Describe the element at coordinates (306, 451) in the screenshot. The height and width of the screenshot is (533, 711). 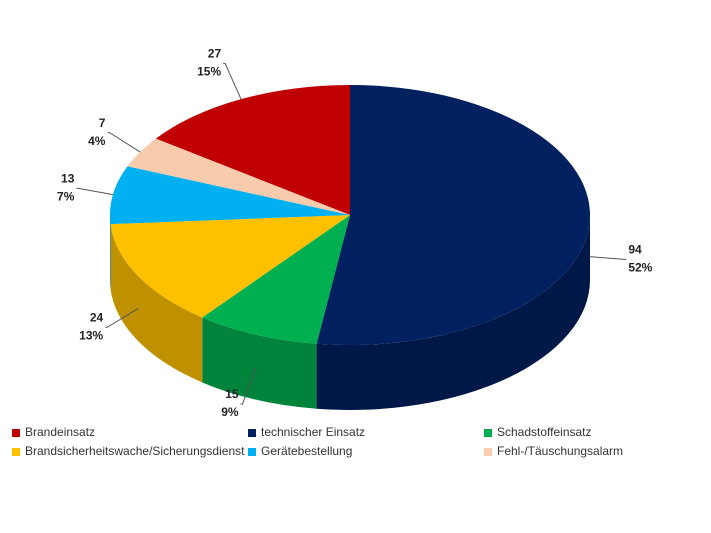
I see `legend-label: Gerätebestellung` at that location.